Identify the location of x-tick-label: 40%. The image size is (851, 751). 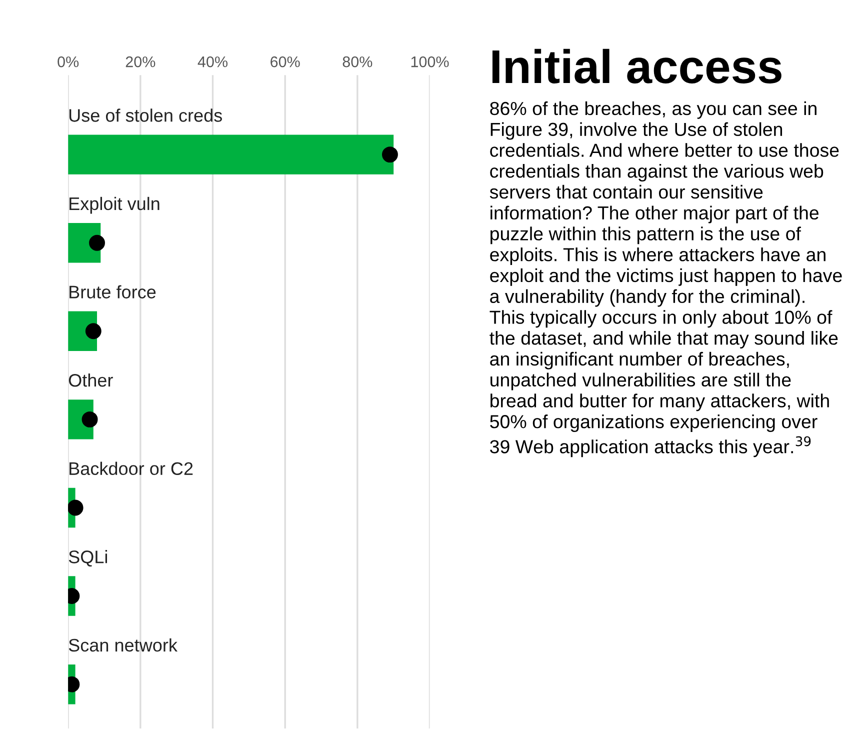
(213, 62).